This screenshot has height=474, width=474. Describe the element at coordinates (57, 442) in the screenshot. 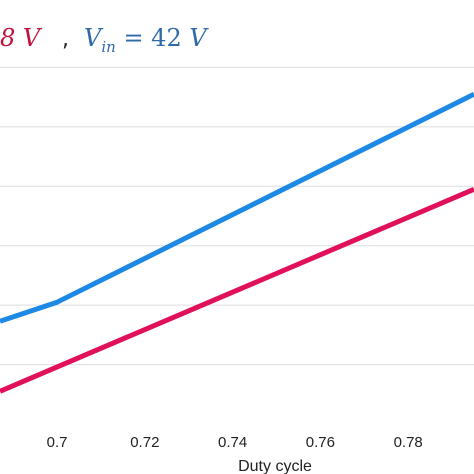

I see `x-tick-label-0: 0.7` at that location.